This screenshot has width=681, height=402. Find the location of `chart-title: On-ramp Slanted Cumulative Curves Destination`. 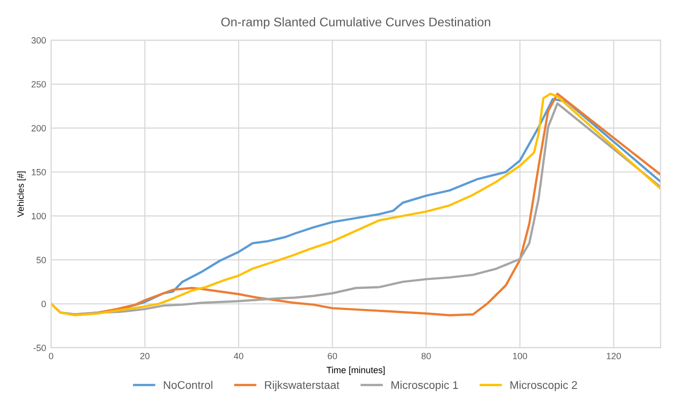

chart-title: On-ramp Slanted Cumulative Curves Destination is located at coordinates (355, 23).